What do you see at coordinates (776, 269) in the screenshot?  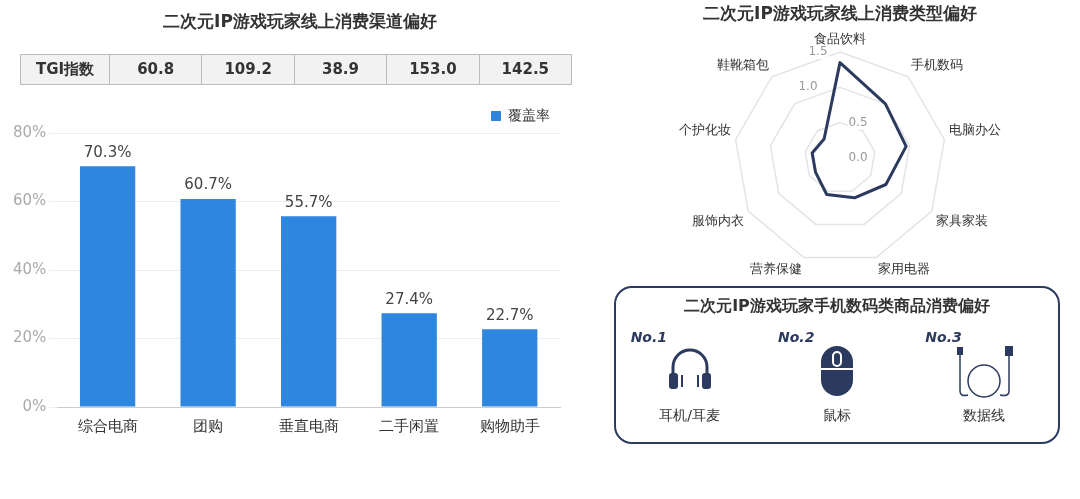 I see `spoke-label: 营养保健` at bounding box center [776, 269].